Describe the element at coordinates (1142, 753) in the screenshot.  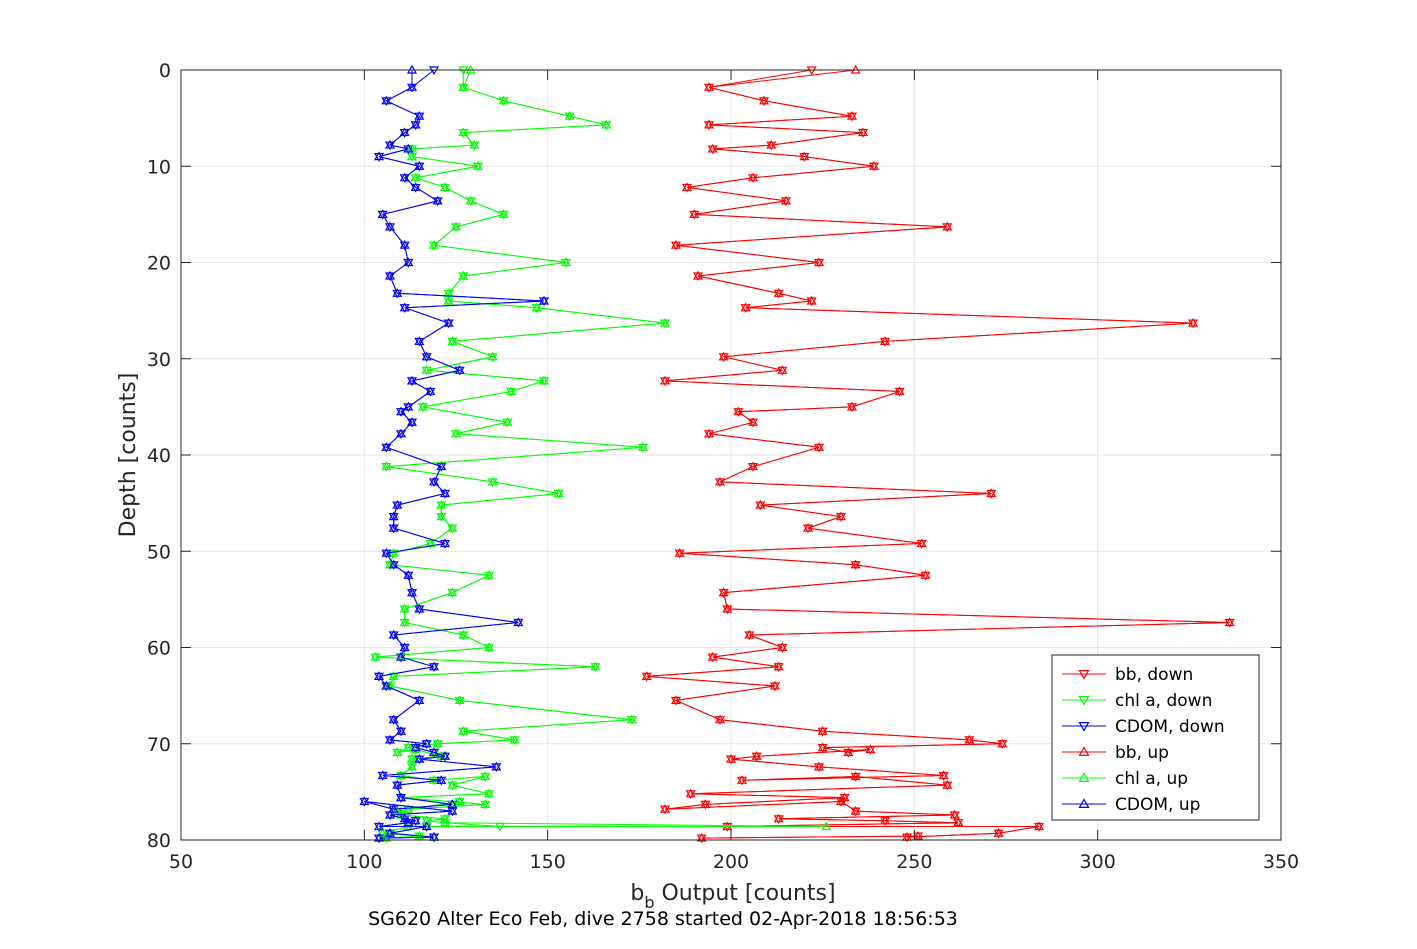
I see `legend-label: bb, up` at that location.